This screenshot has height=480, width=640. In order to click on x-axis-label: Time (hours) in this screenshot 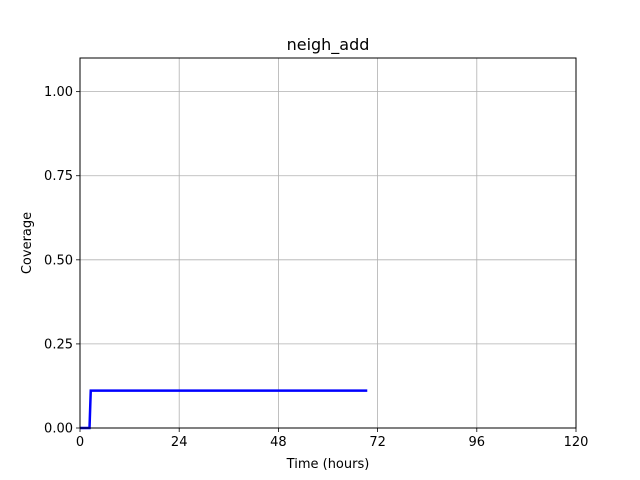, I will do `click(328, 464)`.